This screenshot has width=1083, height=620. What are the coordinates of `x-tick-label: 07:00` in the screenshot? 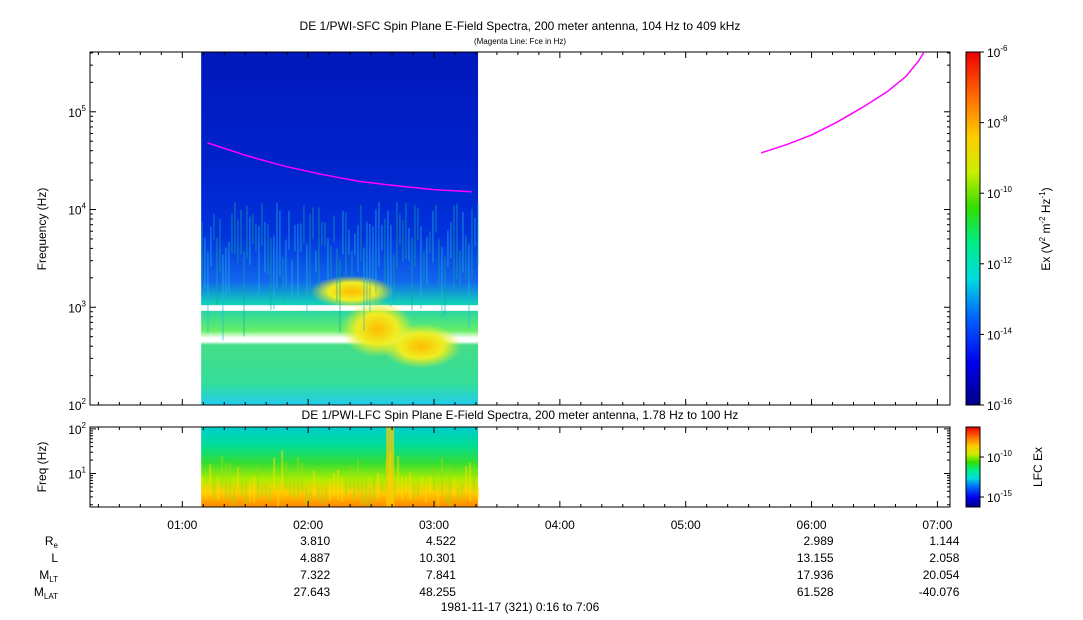 It's located at (937, 525).